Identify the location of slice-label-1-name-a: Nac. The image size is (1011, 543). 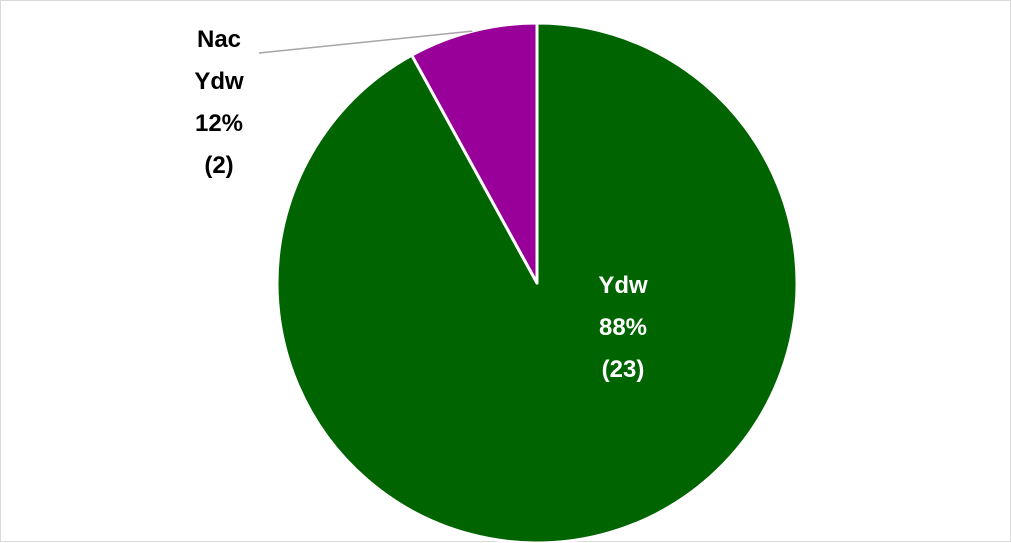
(219, 39).